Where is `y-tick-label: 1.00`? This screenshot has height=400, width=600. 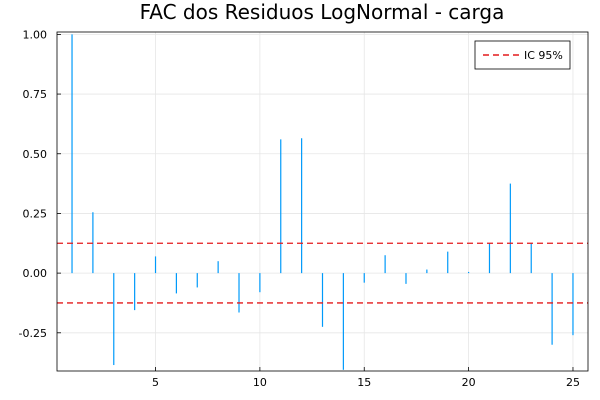 y-tick-label: 1.00 is located at coordinates (35, 34).